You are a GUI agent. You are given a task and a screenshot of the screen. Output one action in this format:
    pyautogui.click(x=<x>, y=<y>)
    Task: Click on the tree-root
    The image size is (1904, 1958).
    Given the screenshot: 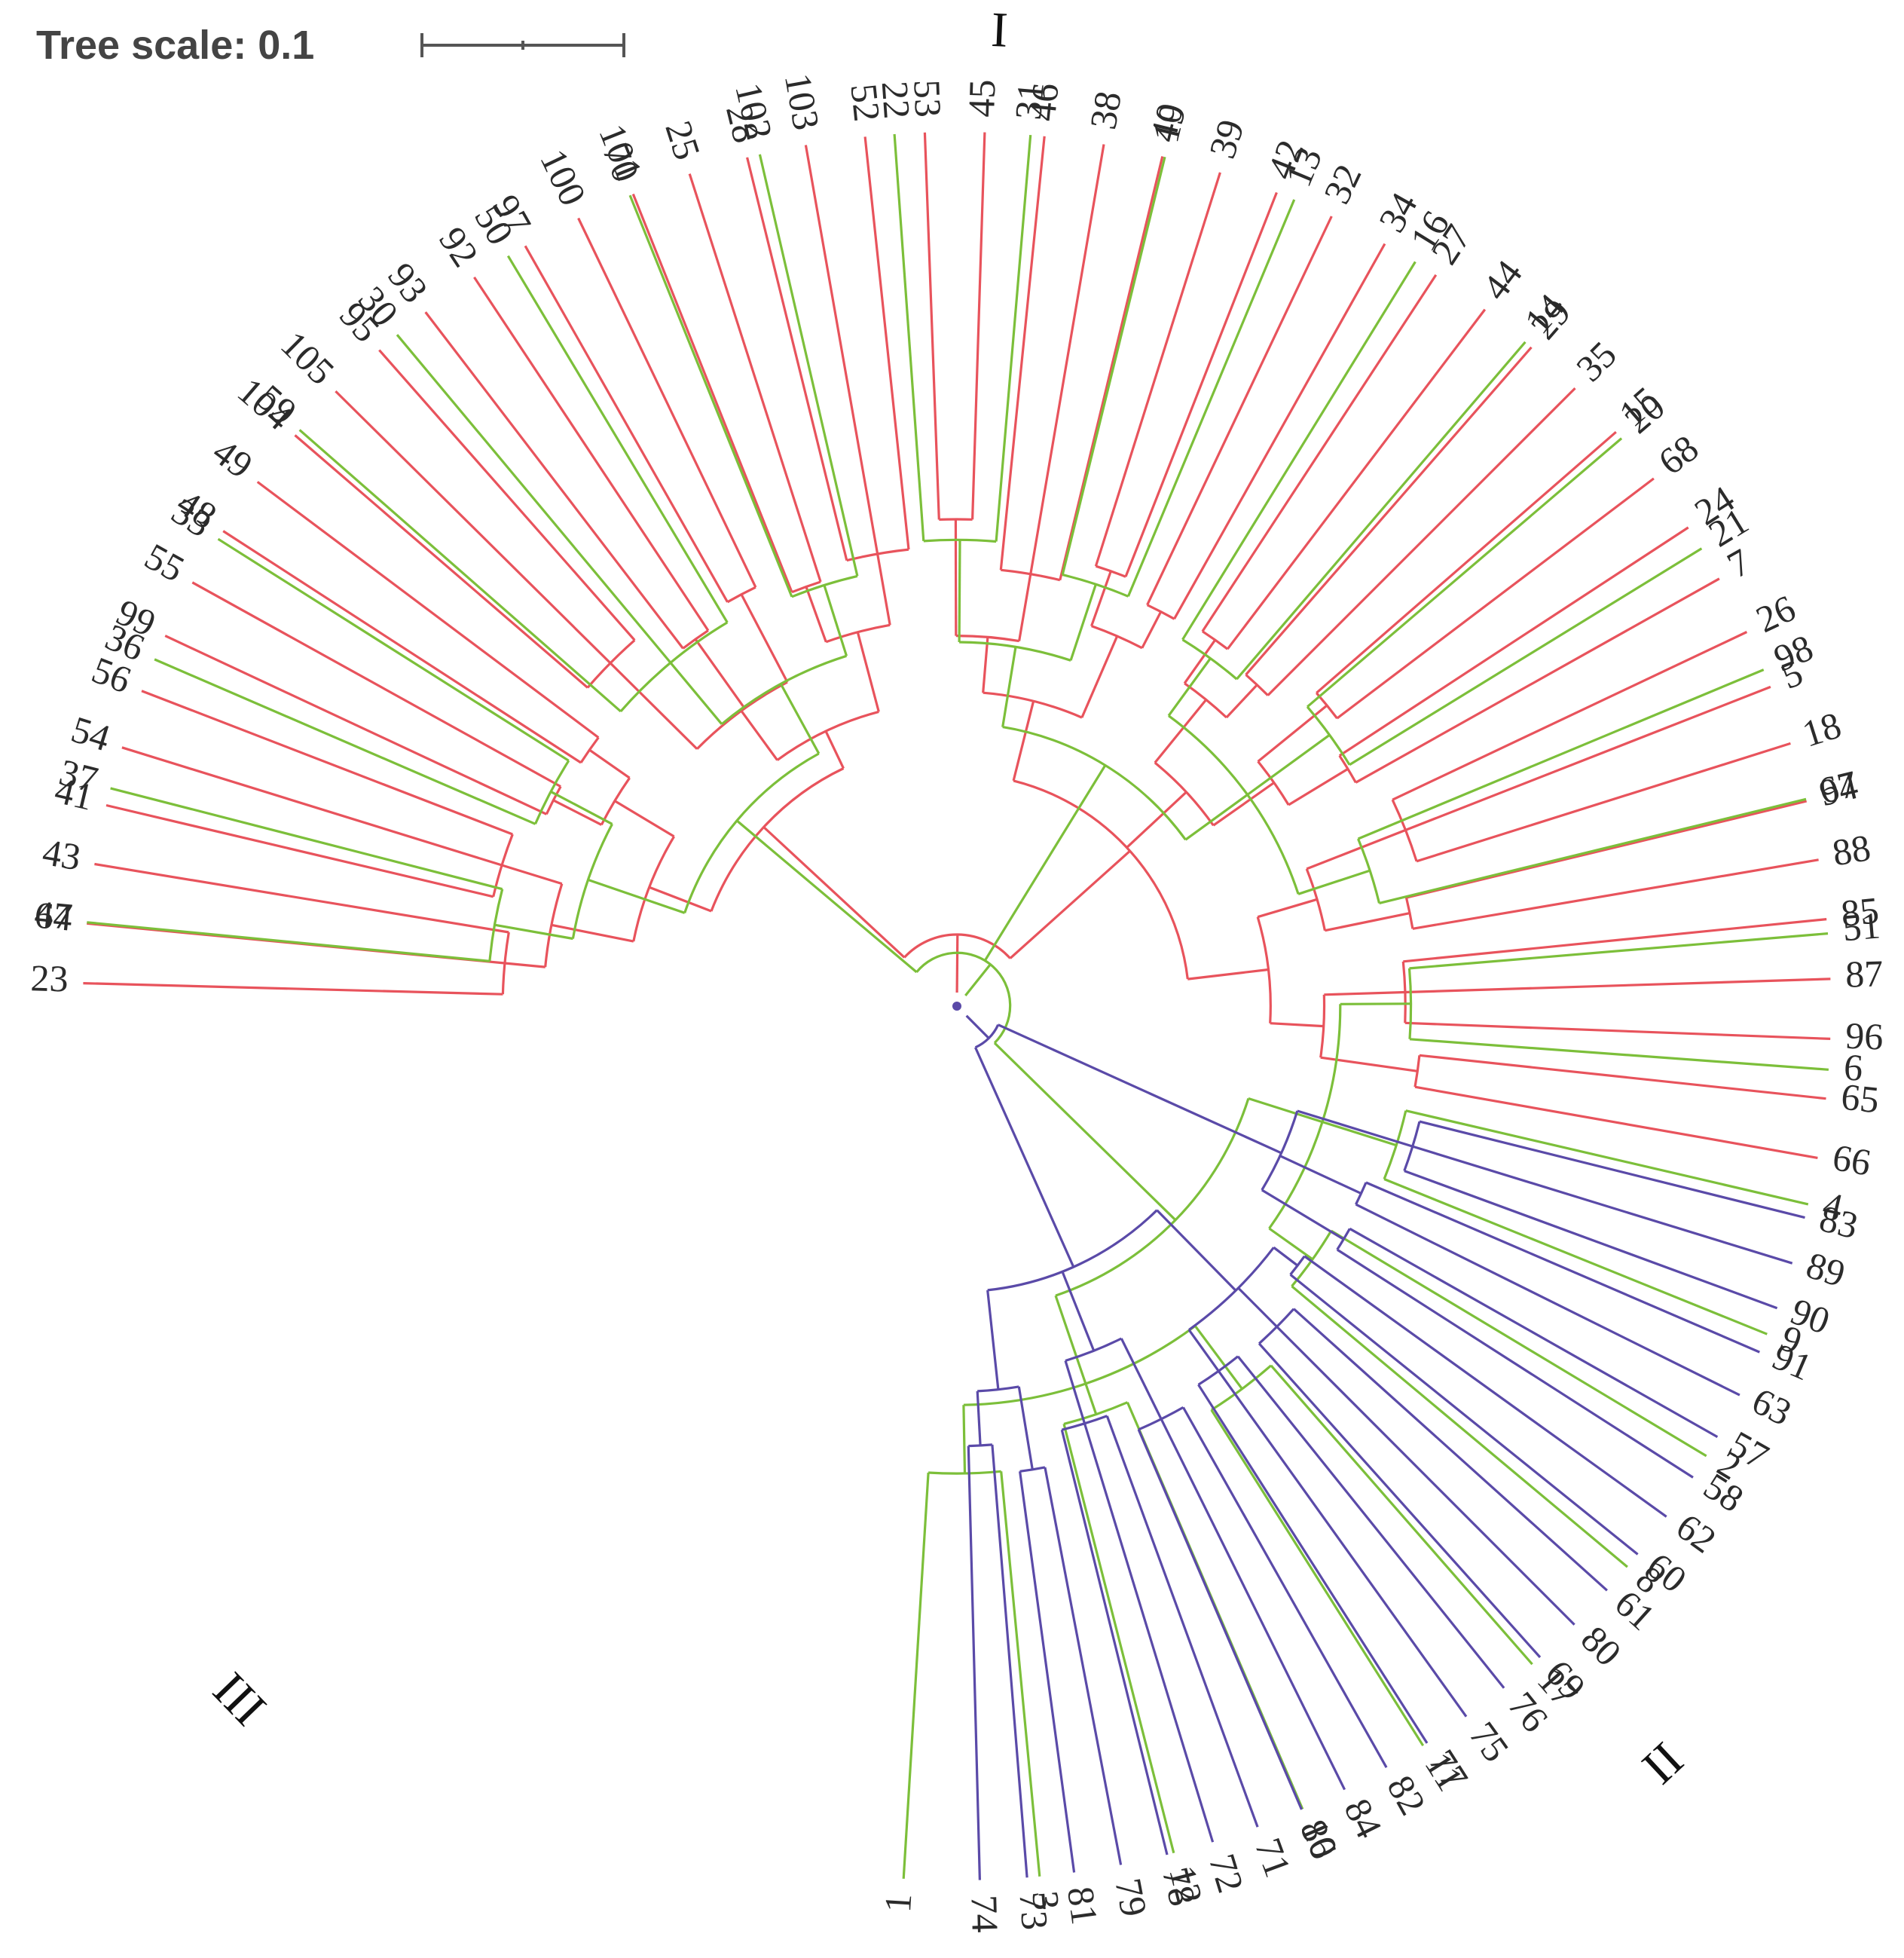 What is the action you would take?
    pyautogui.click(x=957, y=1006)
    